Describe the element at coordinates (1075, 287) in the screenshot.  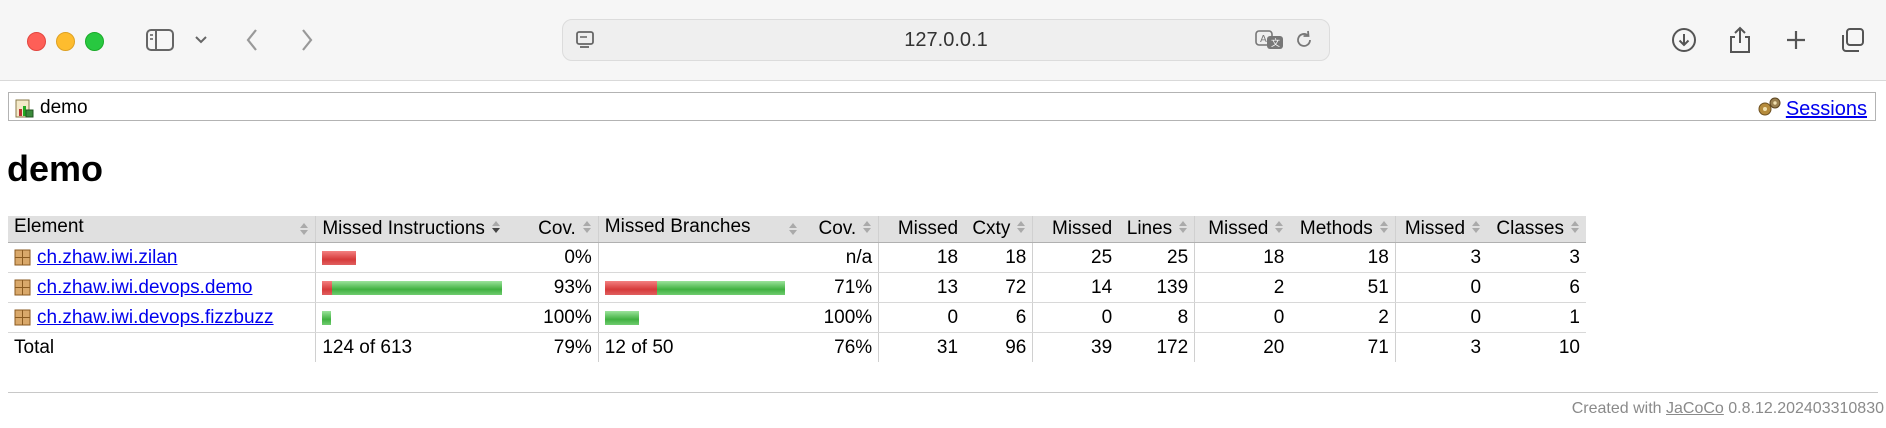
I see `missed-lines-cell: 14` at that location.